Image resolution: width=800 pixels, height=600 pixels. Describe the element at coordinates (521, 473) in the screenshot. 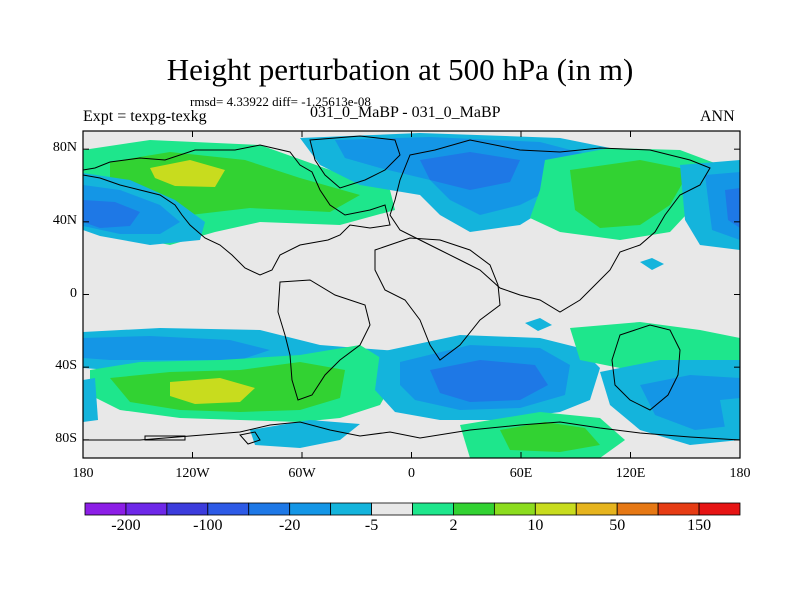

I see `lon-tick-label: 60E` at that location.